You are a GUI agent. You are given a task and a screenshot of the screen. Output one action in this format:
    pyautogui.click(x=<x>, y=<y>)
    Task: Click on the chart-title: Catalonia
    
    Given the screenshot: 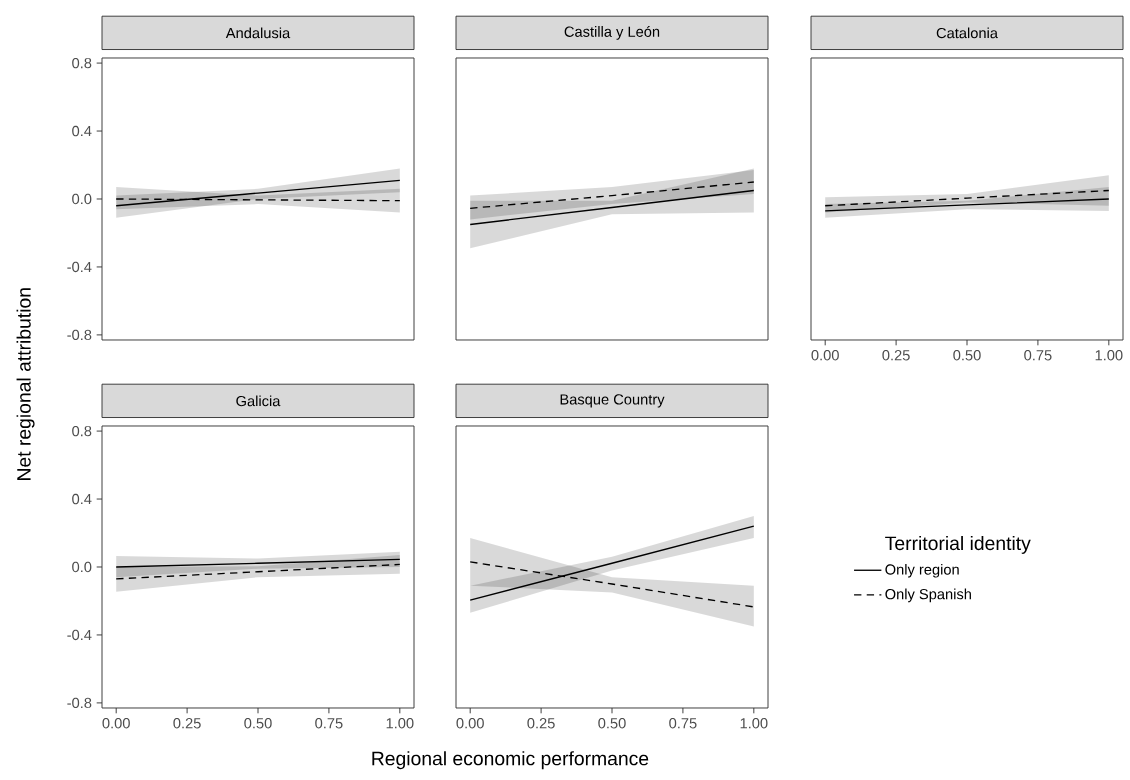 What is the action you would take?
    pyautogui.click(x=967, y=33)
    